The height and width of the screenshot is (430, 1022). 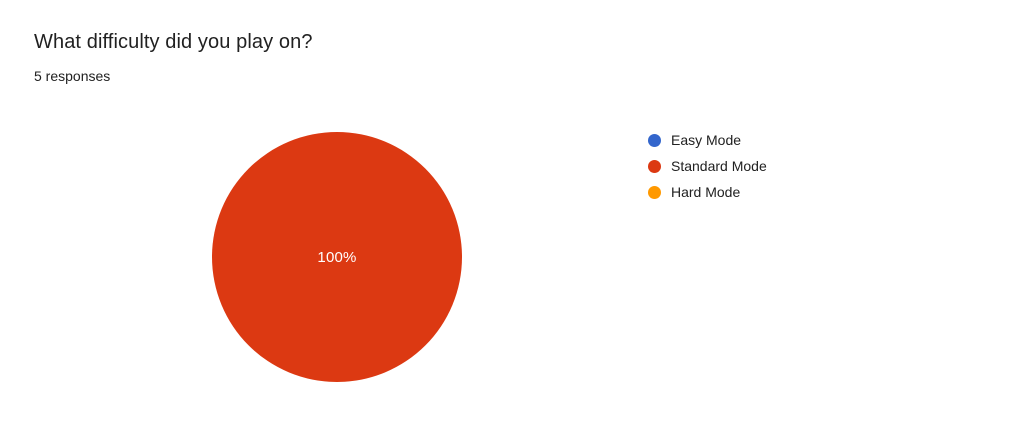 I want to click on legend-item-hard-mode: Hard Mode, so click(x=707, y=192).